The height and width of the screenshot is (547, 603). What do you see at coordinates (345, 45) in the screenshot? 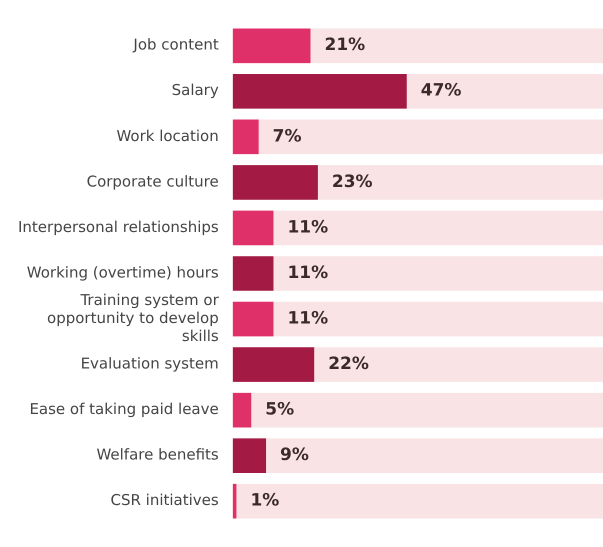
I see `data-label: 21%` at bounding box center [345, 45].